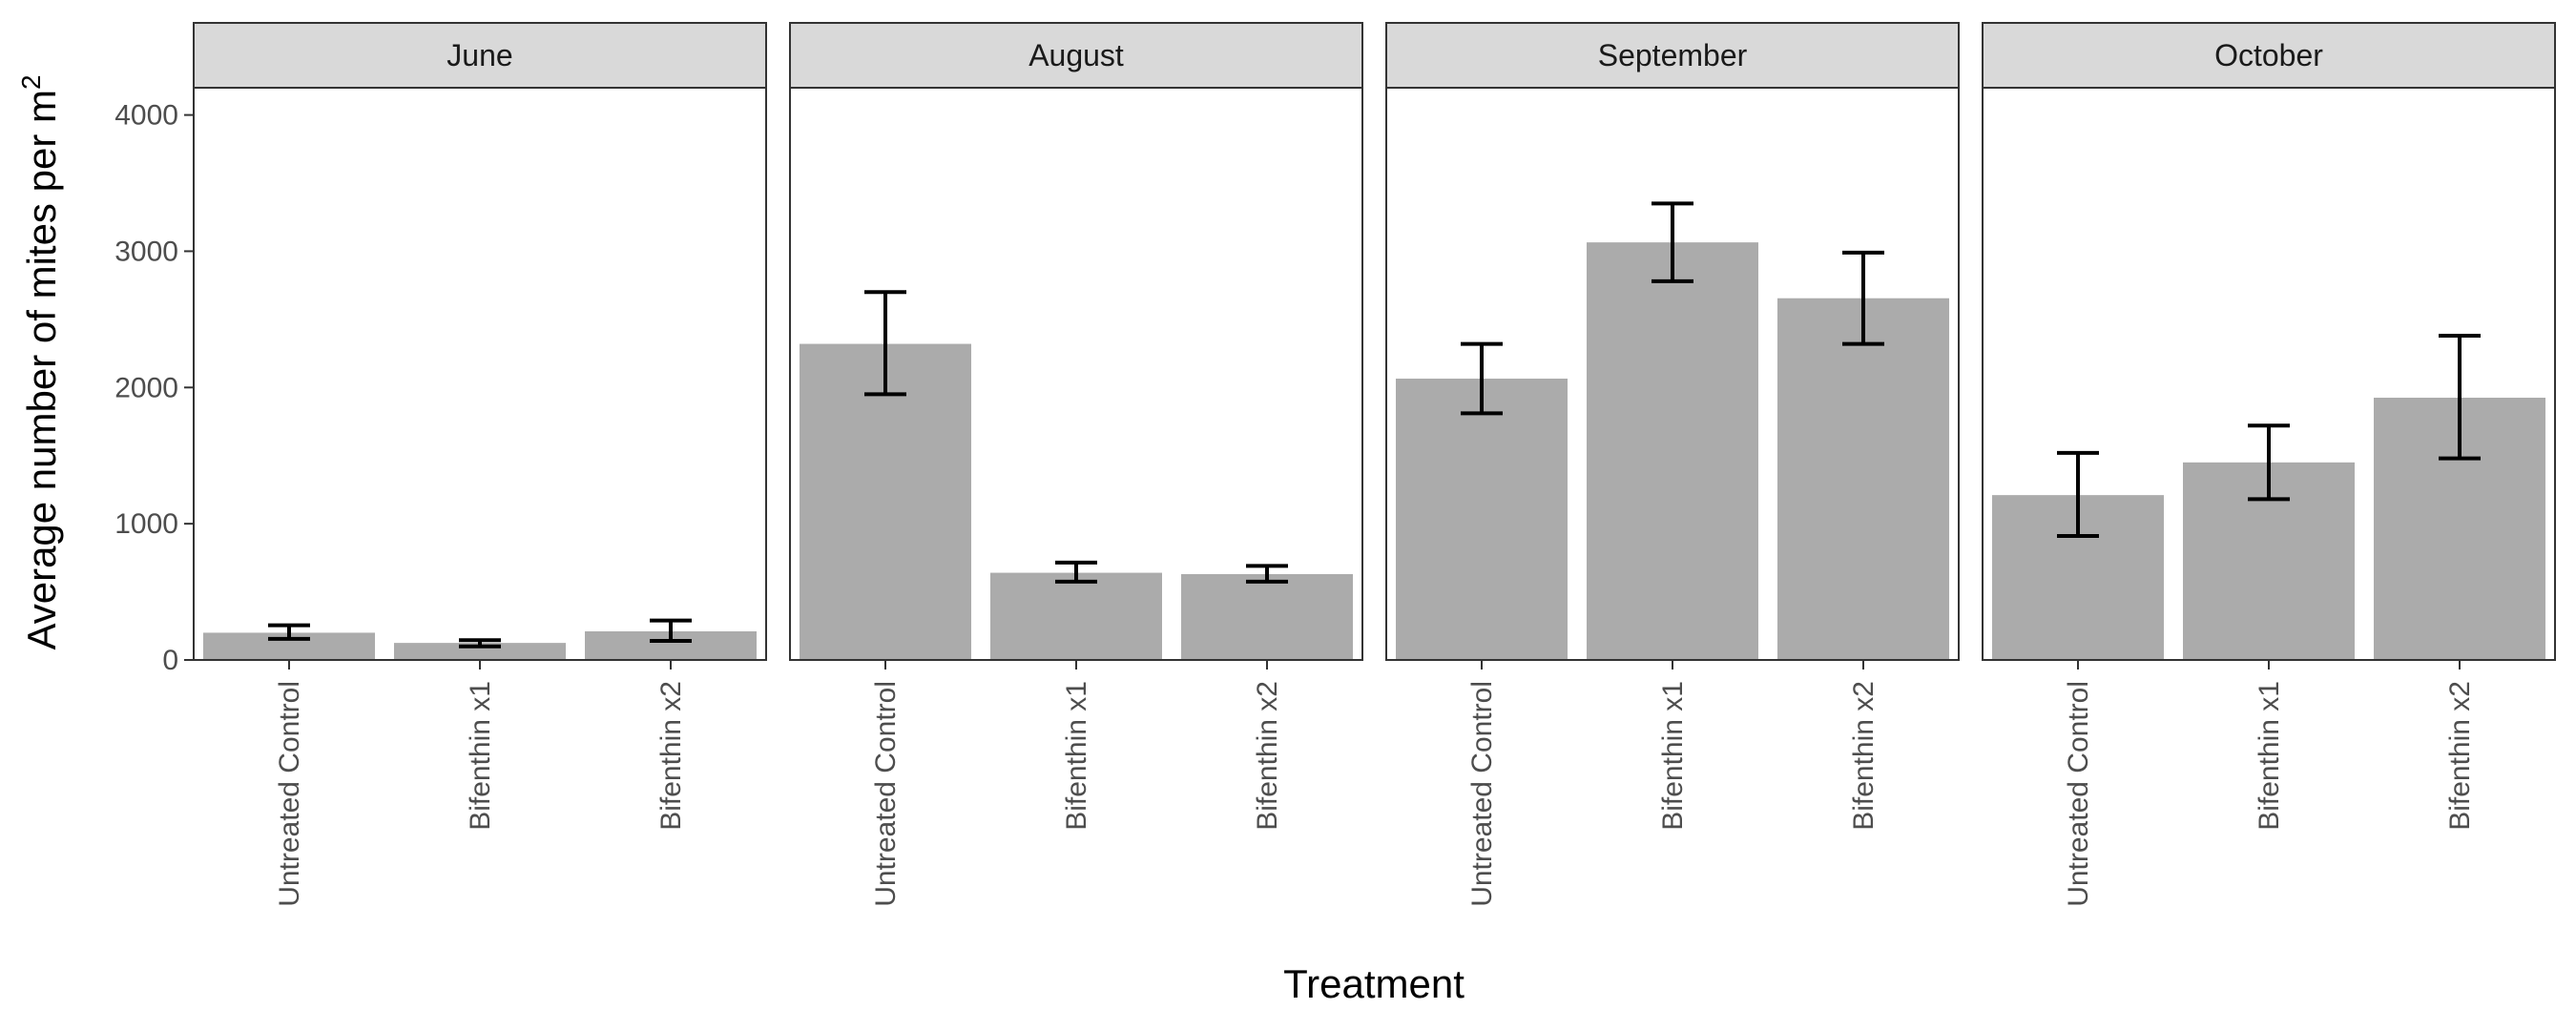  What do you see at coordinates (146, 524) in the screenshot?
I see `y-tick-label: 1000` at bounding box center [146, 524].